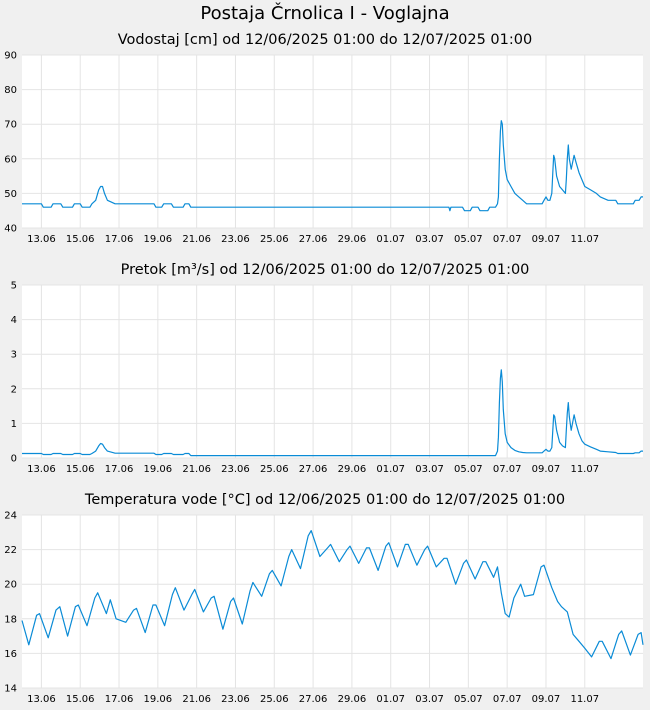 This screenshot has height=710, width=650. Describe the element at coordinates (325, 13) in the screenshot. I see `main-title: Postaja Črnolica I - Voglajna` at that location.